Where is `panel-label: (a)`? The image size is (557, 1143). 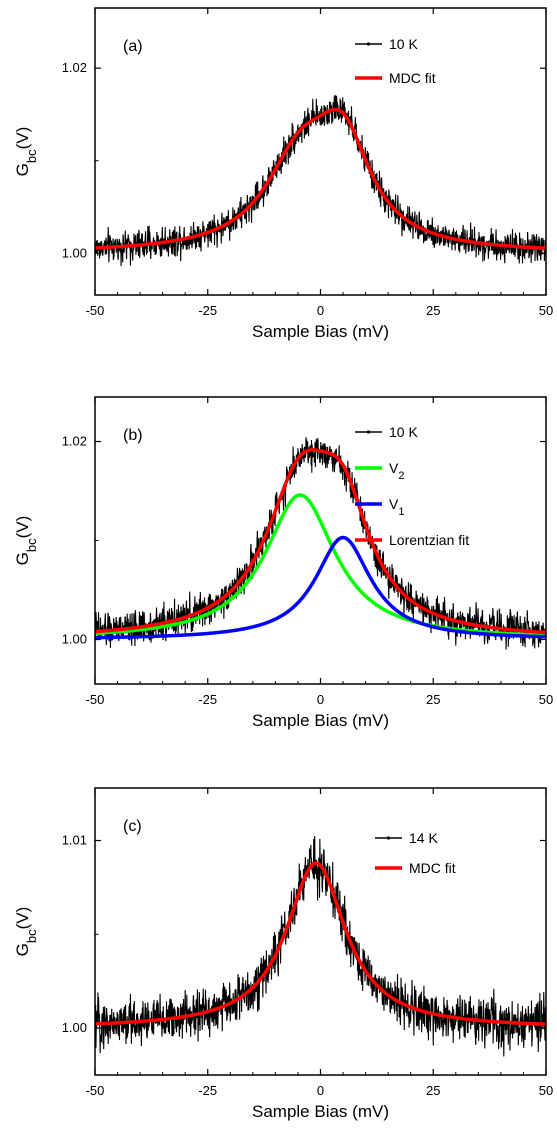 panel-label: (a) is located at coordinates (133, 46).